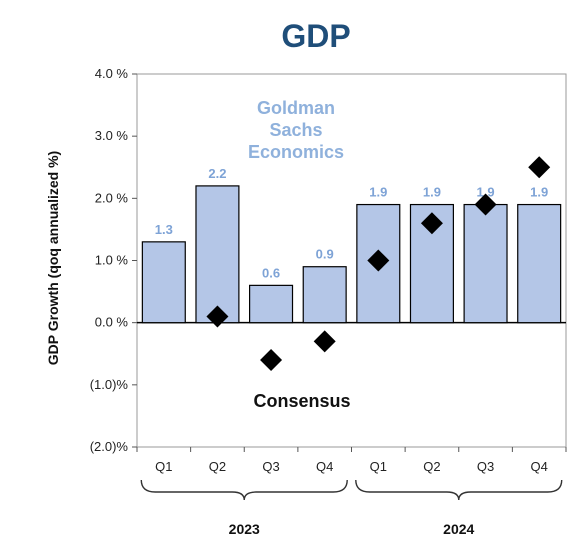 The height and width of the screenshot is (553, 585). What do you see at coordinates (351, 460) in the screenshot?
I see `x-axis-ticks: Q1 Q2 Q3 Q4 Q1 Q2 Q3 Q4` at bounding box center [351, 460].